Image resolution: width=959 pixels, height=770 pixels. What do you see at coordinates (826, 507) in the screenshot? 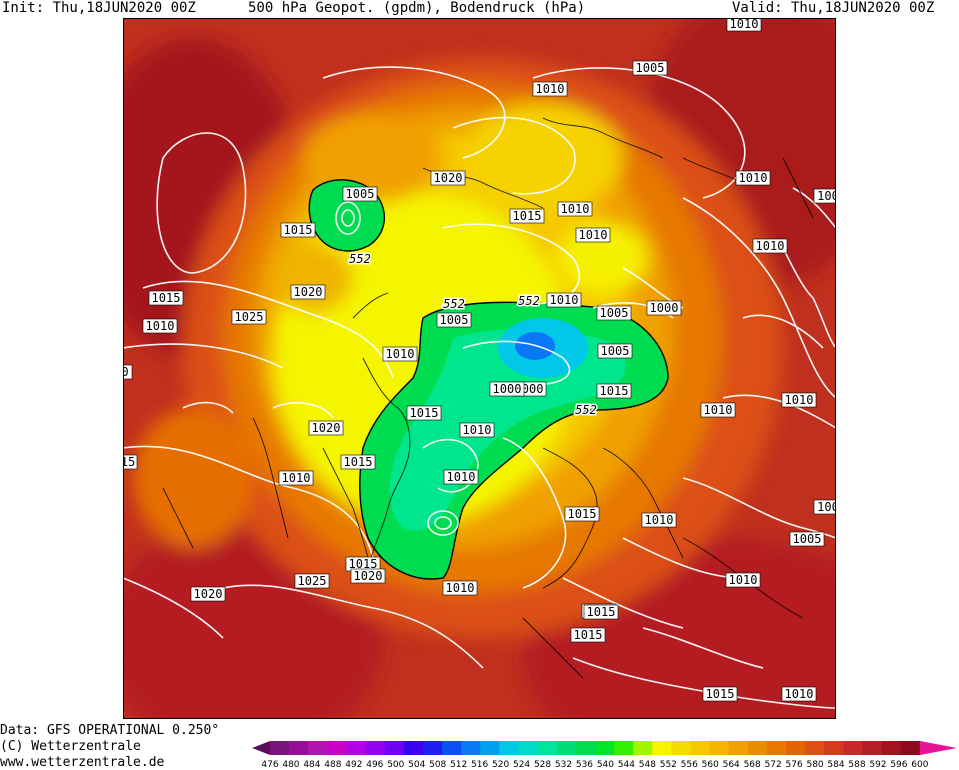
I see `pressure-label: 100` at bounding box center [826, 507].